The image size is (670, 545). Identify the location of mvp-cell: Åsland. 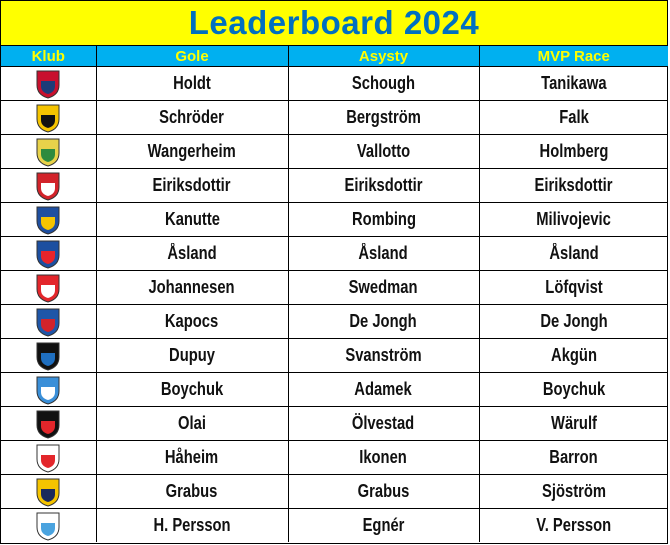
(573, 253).